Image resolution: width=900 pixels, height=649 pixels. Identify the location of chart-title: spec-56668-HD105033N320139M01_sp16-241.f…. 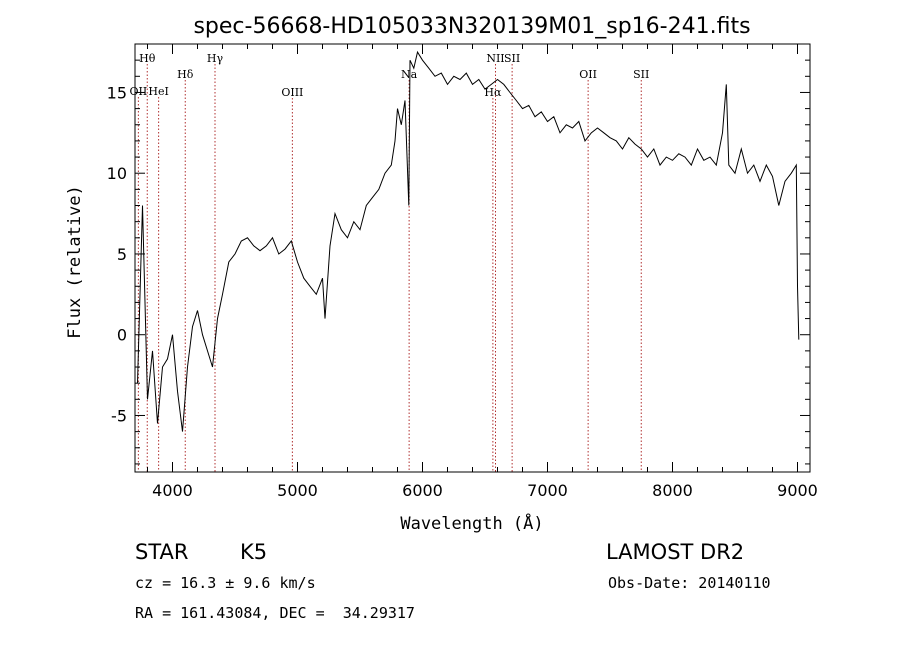
(471, 26).